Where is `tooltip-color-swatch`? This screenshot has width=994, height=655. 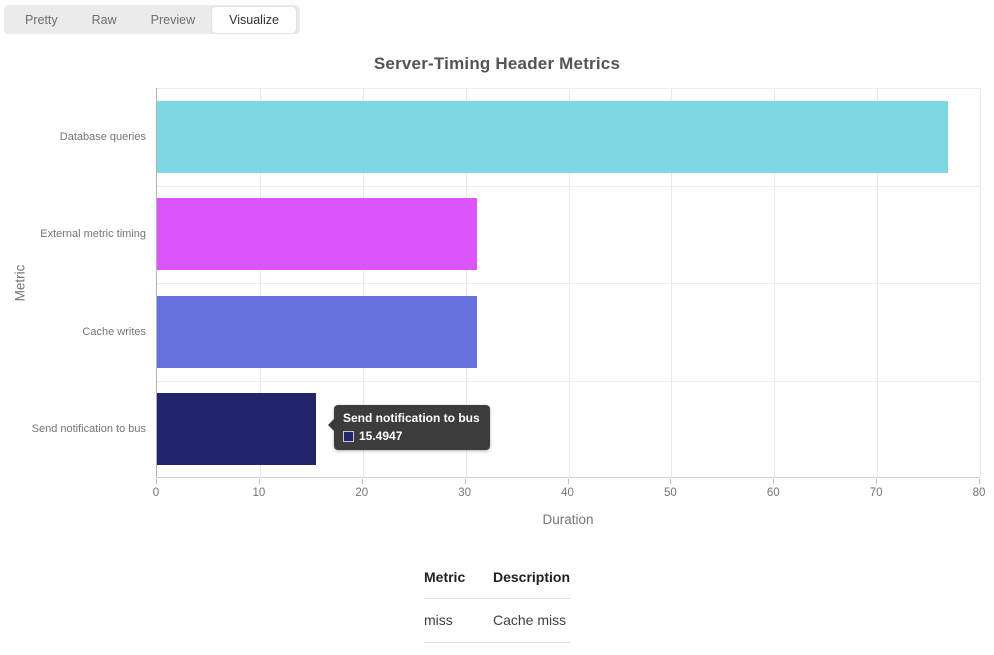
tooltip-color-swatch is located at coordinates (348, 436).